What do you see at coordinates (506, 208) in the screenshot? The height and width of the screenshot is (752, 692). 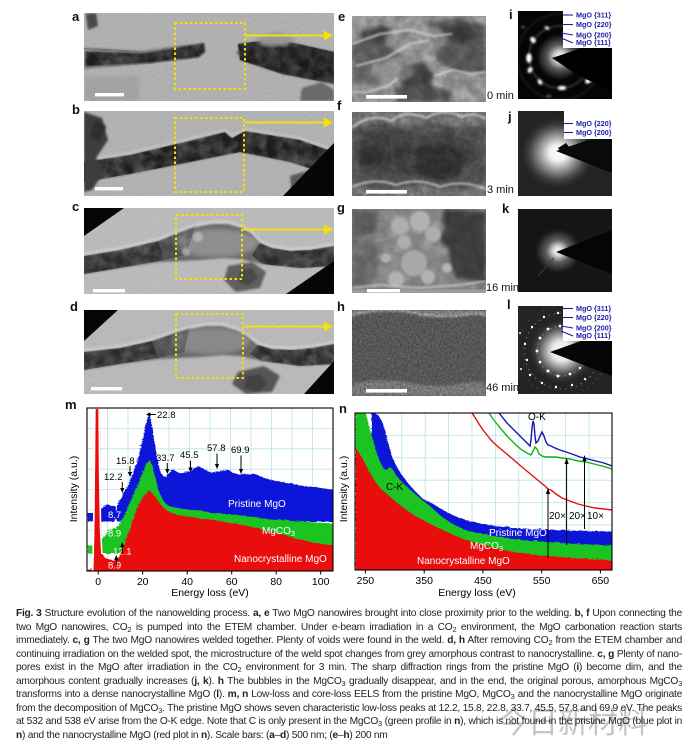 I see `svg-text: k` at bounding box center [506, 208].